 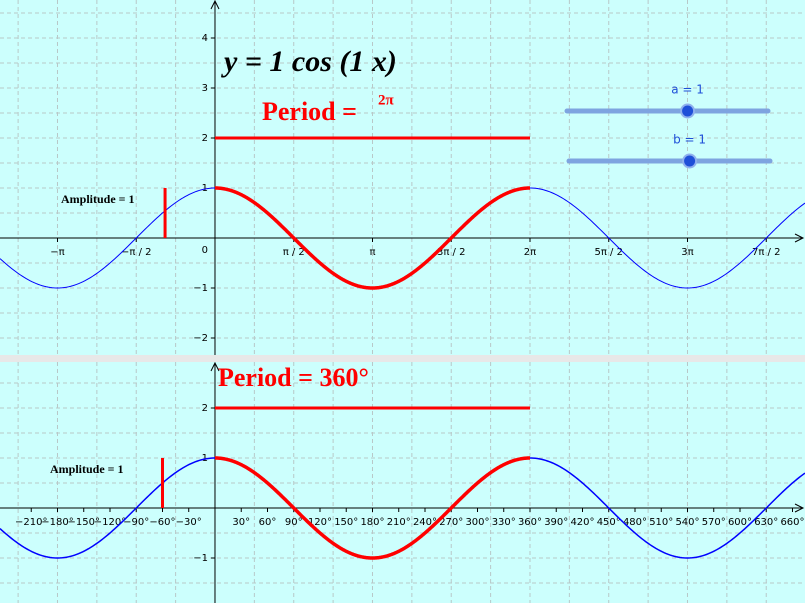 What do you see at coordinates (320, 522) in the screenshot?
I see `x-tick-label: 120°` at bounding box center [320, 522].